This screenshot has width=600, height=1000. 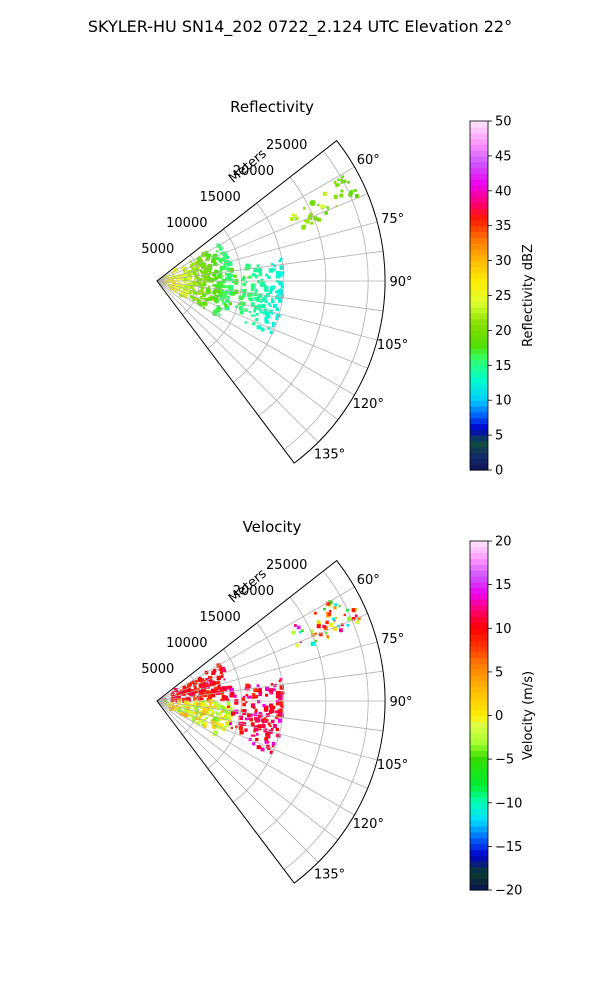 What do you see at coordinates (368, 160) in the screenshot?
I see `azimuth-tick-label: 60°` at bounding box center [368, 160].